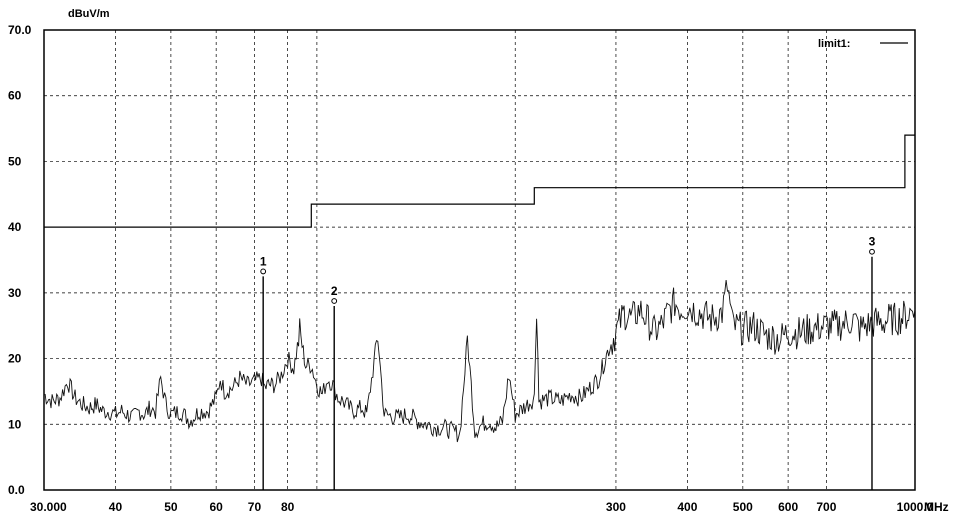  What do you see at coordinates (834, 44) in the screenshot?
I see `legend-label-limit1: limit1:` at bounding box center [834, 44].